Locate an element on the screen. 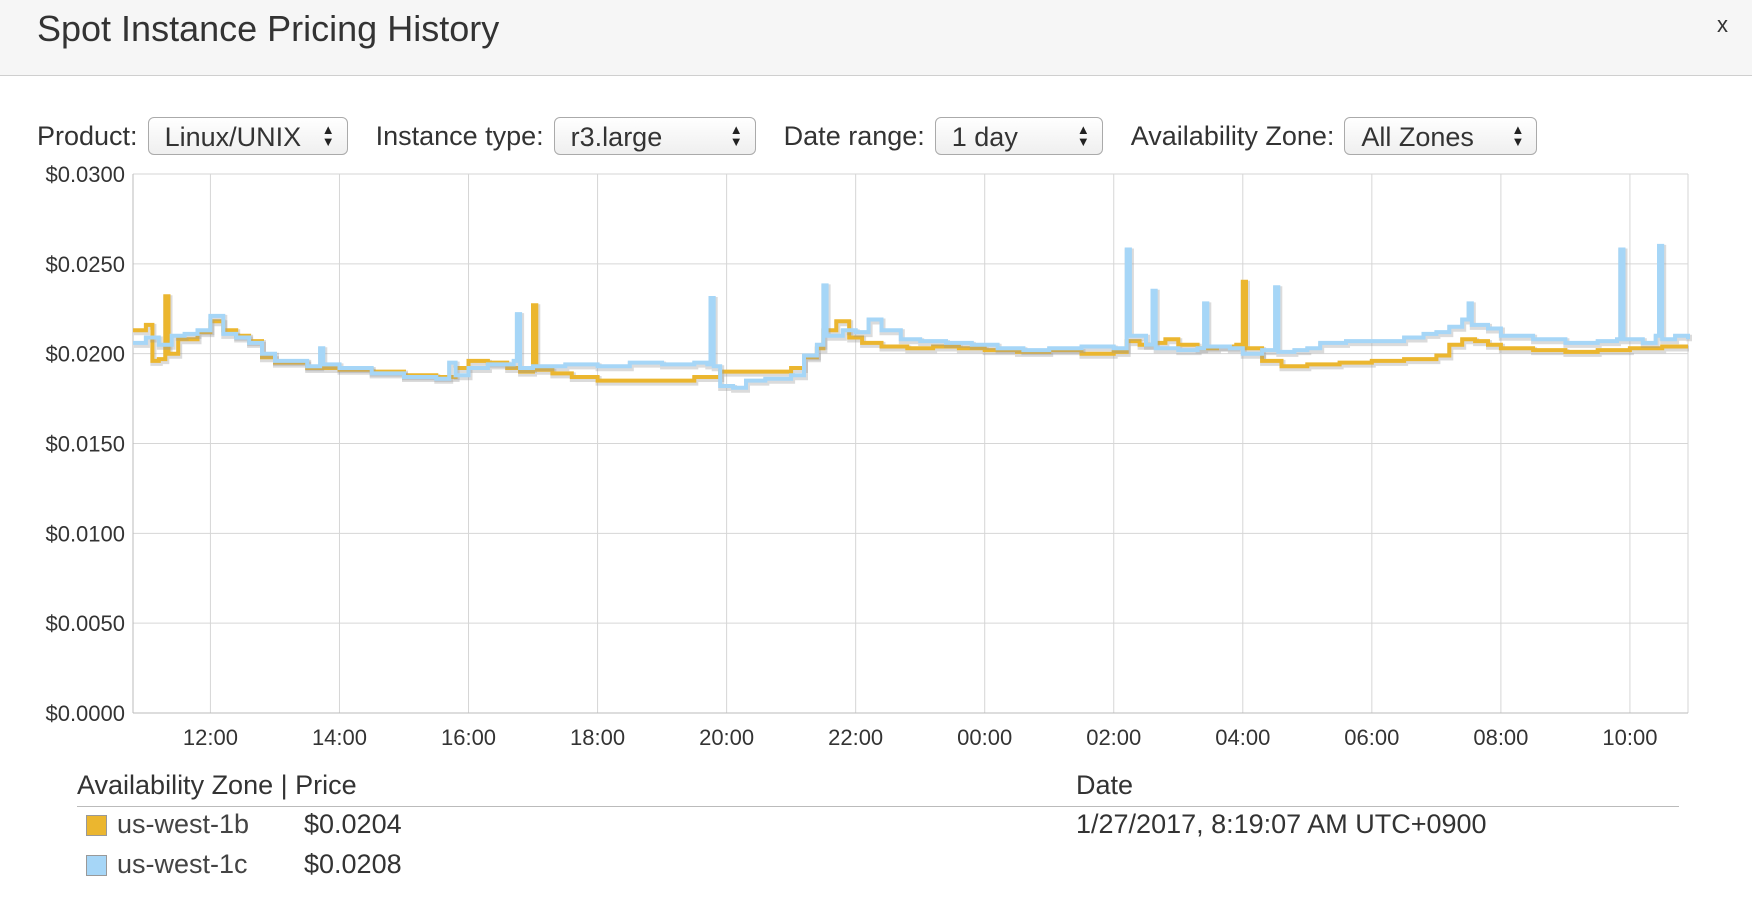 This screenshot has height=904, width=1752. x-tick-label: 20:00 is located at coordinates (726, 737).